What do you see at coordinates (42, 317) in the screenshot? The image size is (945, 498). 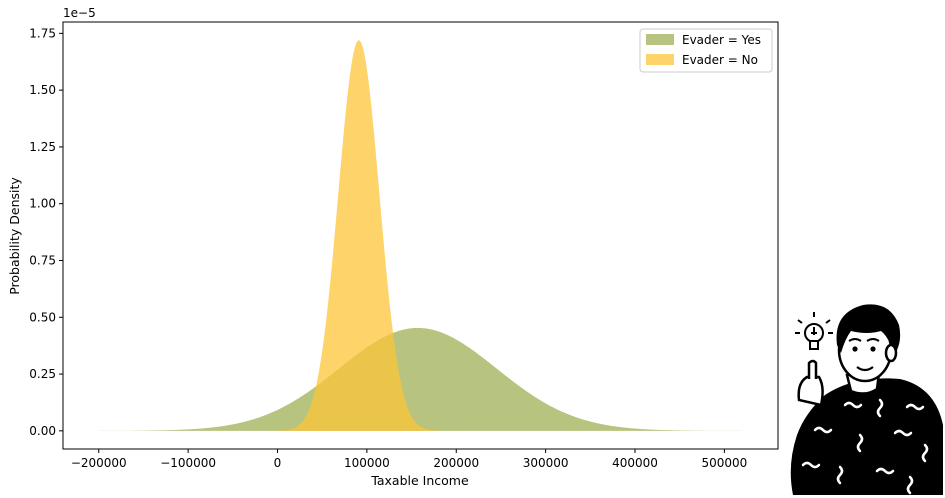 I see `y-tick-label: 0.50` at bounding box center [42, 317].